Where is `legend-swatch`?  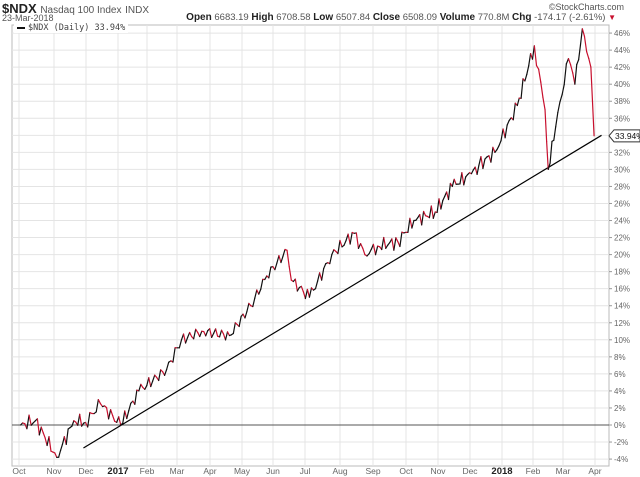
legend-swatch is located at coordinates (21, 27).